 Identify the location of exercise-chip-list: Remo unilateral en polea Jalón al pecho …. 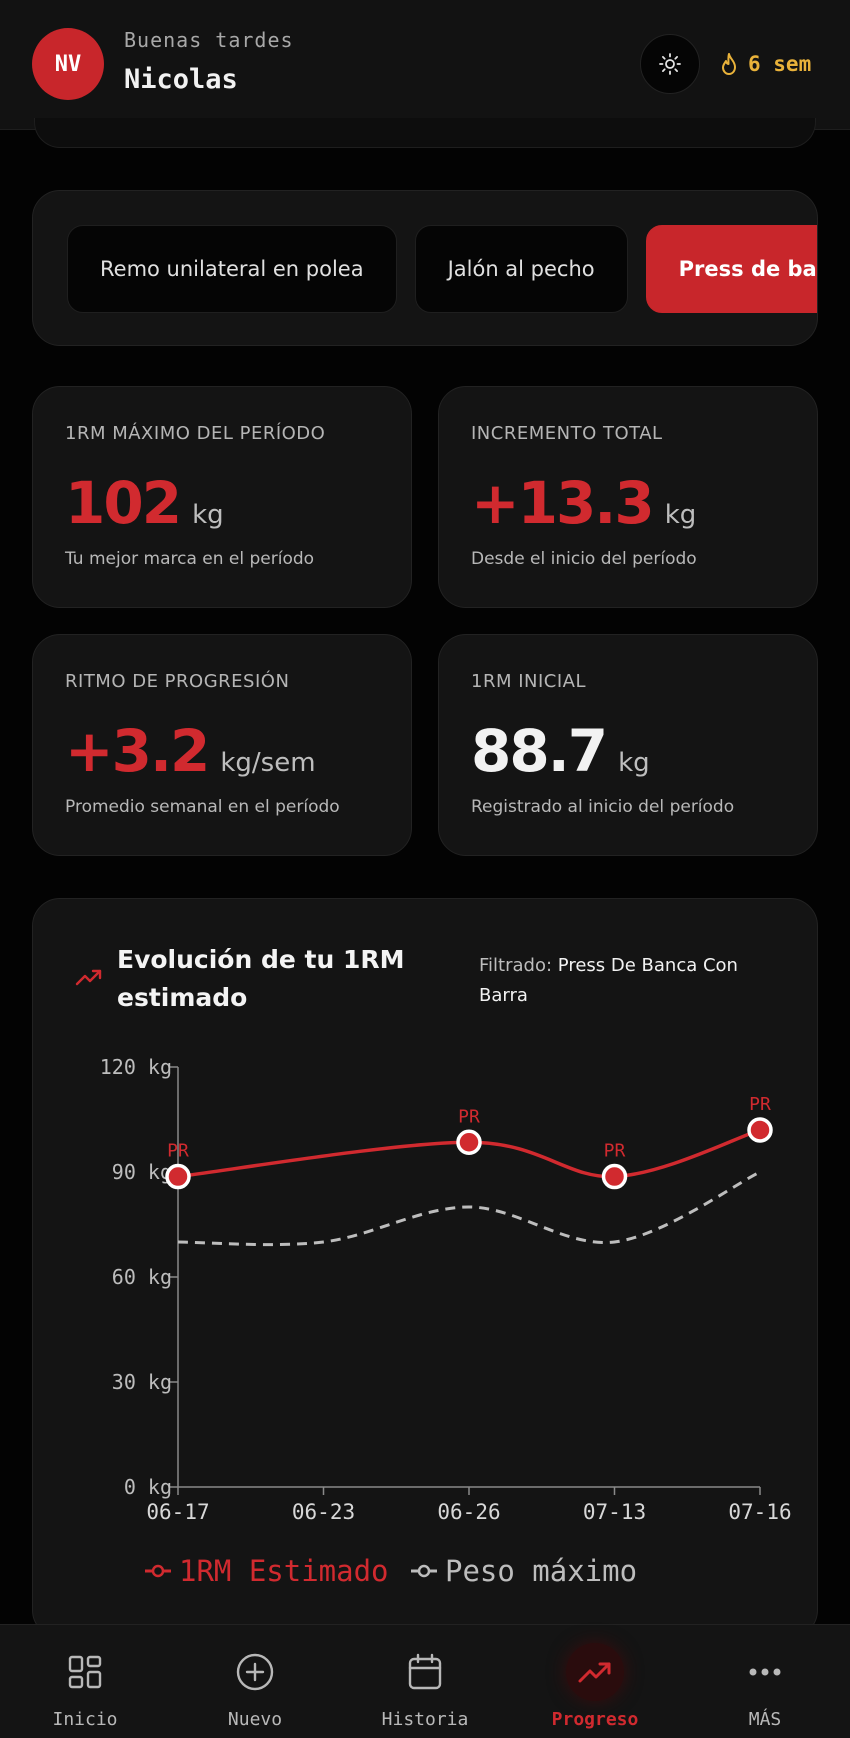
(442, 269).